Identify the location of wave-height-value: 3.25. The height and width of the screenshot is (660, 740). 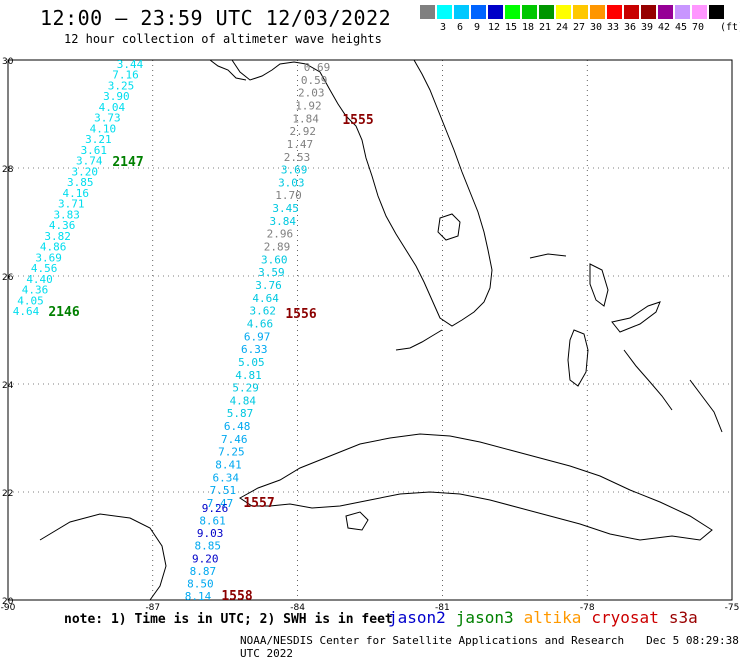
(121, 85).